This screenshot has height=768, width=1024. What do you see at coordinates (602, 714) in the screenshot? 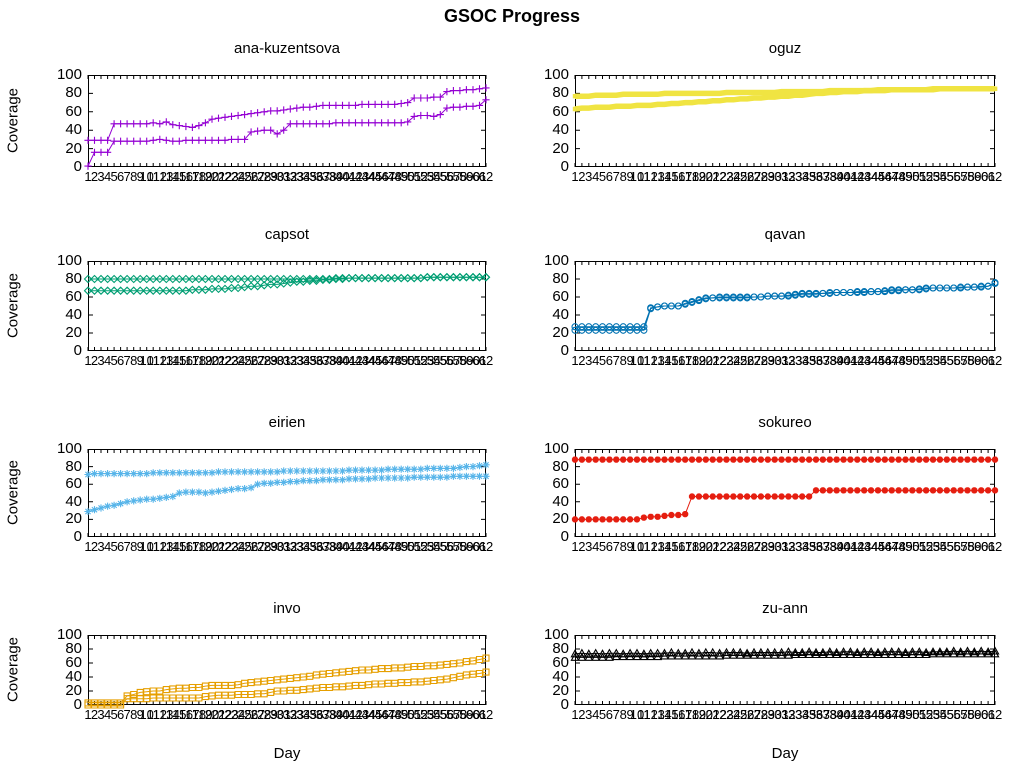
I see `x-tick-label: 5` at bounding box center [602, 714].